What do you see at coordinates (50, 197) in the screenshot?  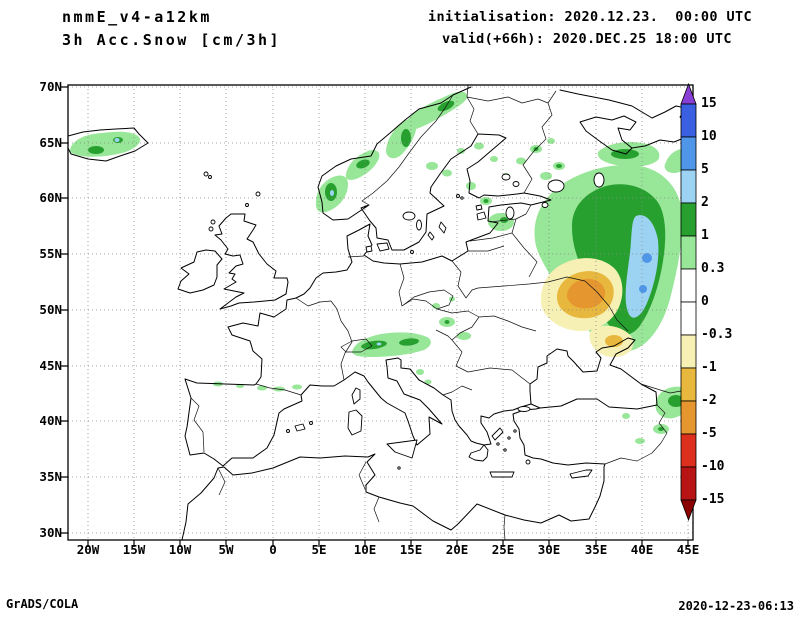 I see `lat-label: 60N` at bounding box center [50, 197].